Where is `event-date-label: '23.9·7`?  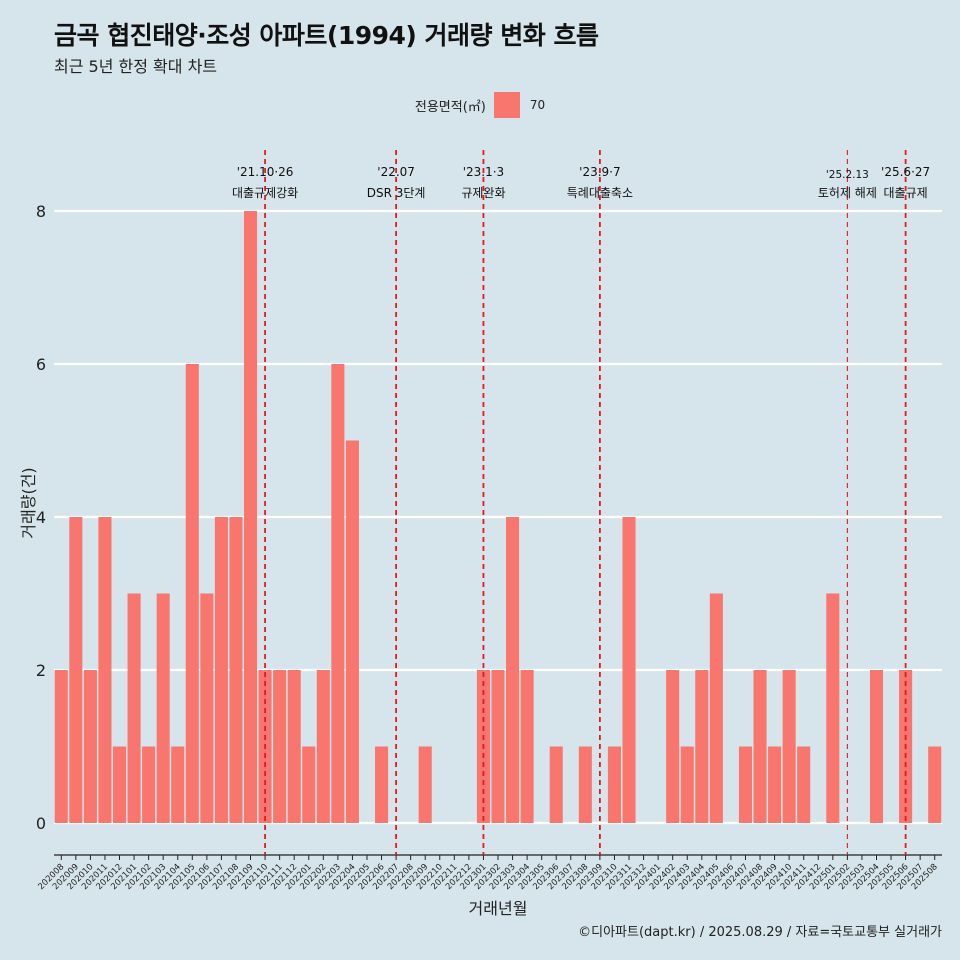 event-date-label: '23.9·7 is located at coordinates (599, 172).